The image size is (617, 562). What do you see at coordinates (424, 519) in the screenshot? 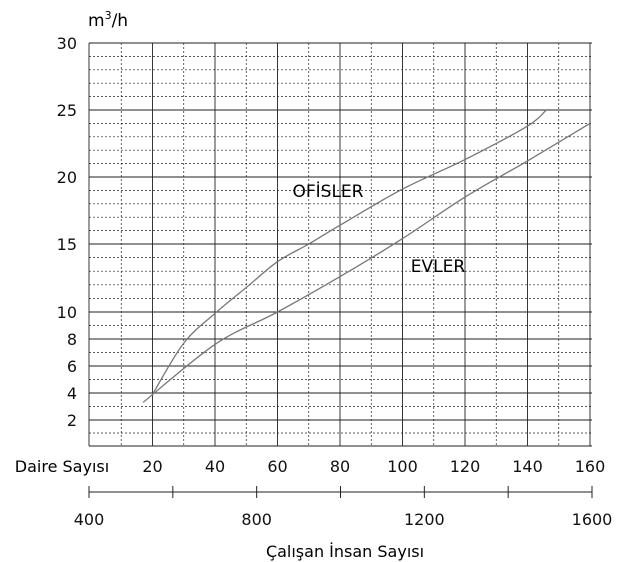
I see `x2-tick-label: 1200` at bounding box center [424, 519].